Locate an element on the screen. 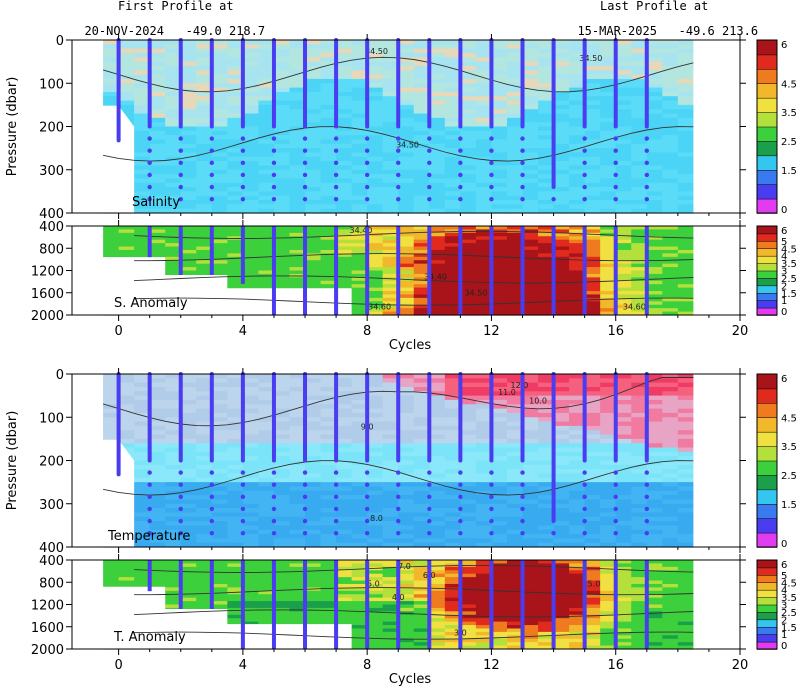 Image resolution: width=800 pixels, height=700 pixels. colorbar-tick-label: 5 is located at coordinates (784, 242).